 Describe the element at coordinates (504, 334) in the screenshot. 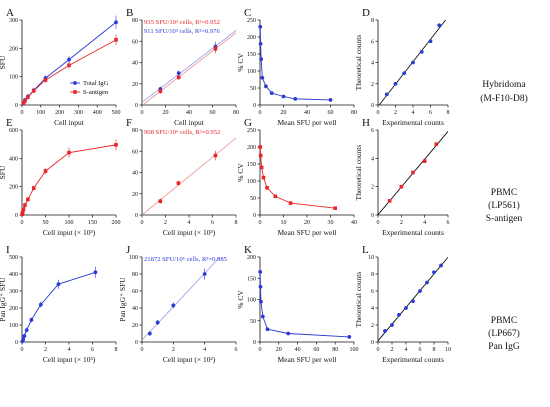

I see `row-label-3: PBMC (LP667) Pan IgG` at that location.